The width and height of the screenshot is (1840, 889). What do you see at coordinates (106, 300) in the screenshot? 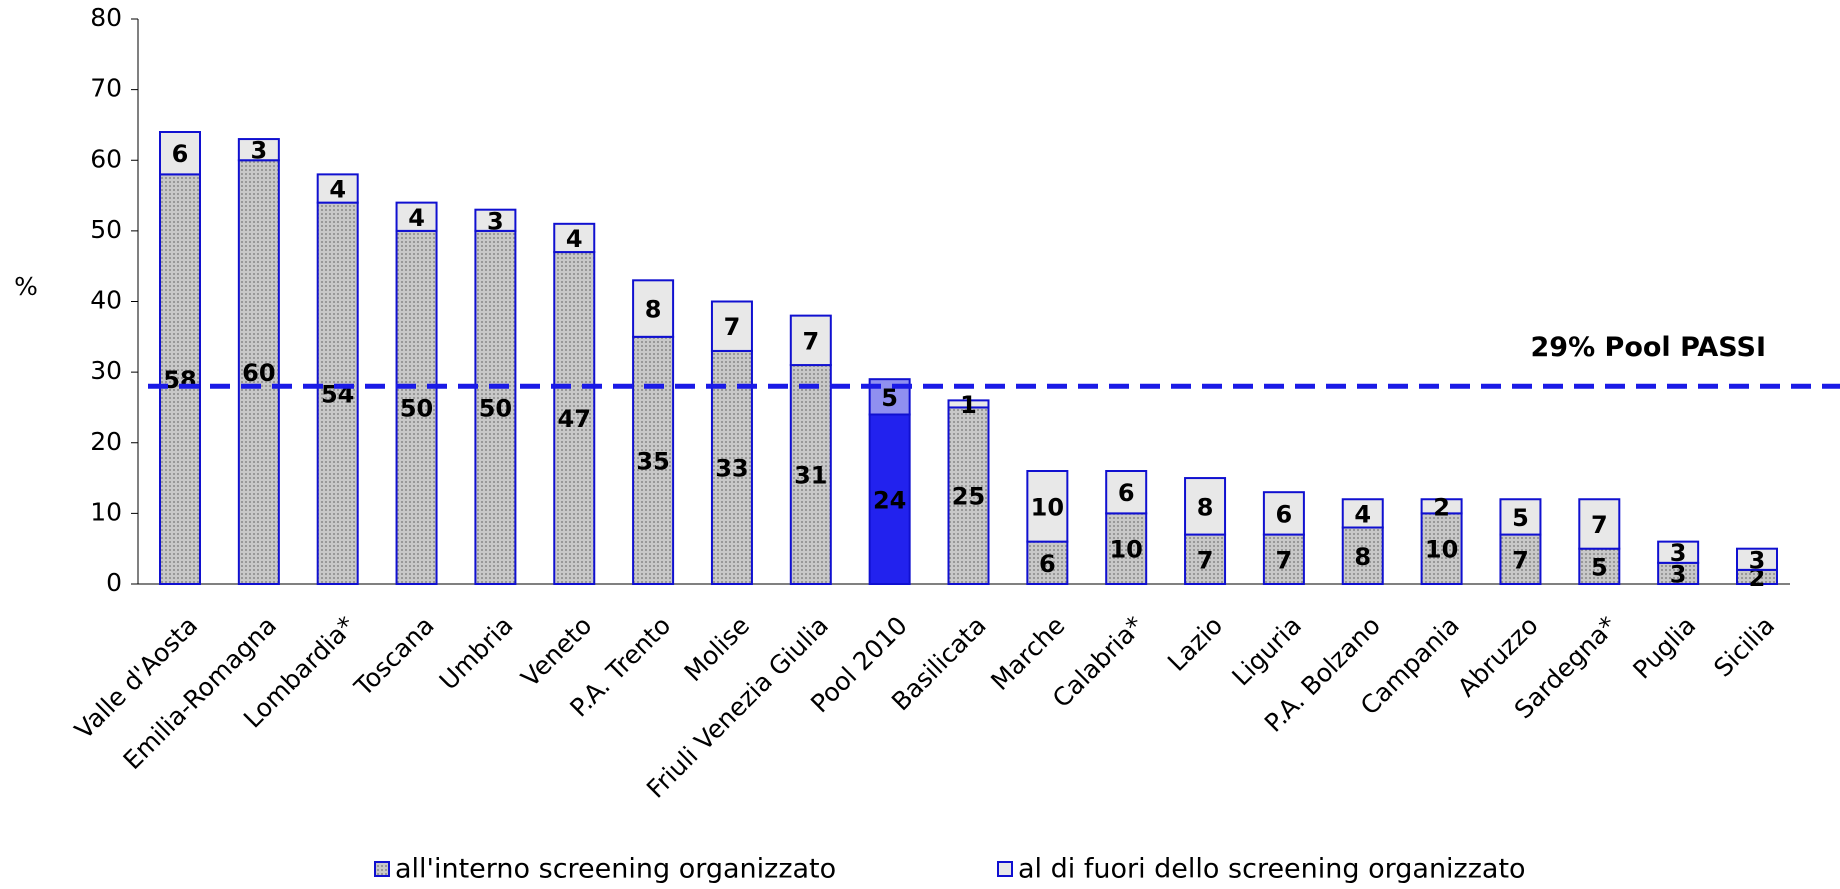
I see `y-tick-label: 40` at bounding box center [106, 300].